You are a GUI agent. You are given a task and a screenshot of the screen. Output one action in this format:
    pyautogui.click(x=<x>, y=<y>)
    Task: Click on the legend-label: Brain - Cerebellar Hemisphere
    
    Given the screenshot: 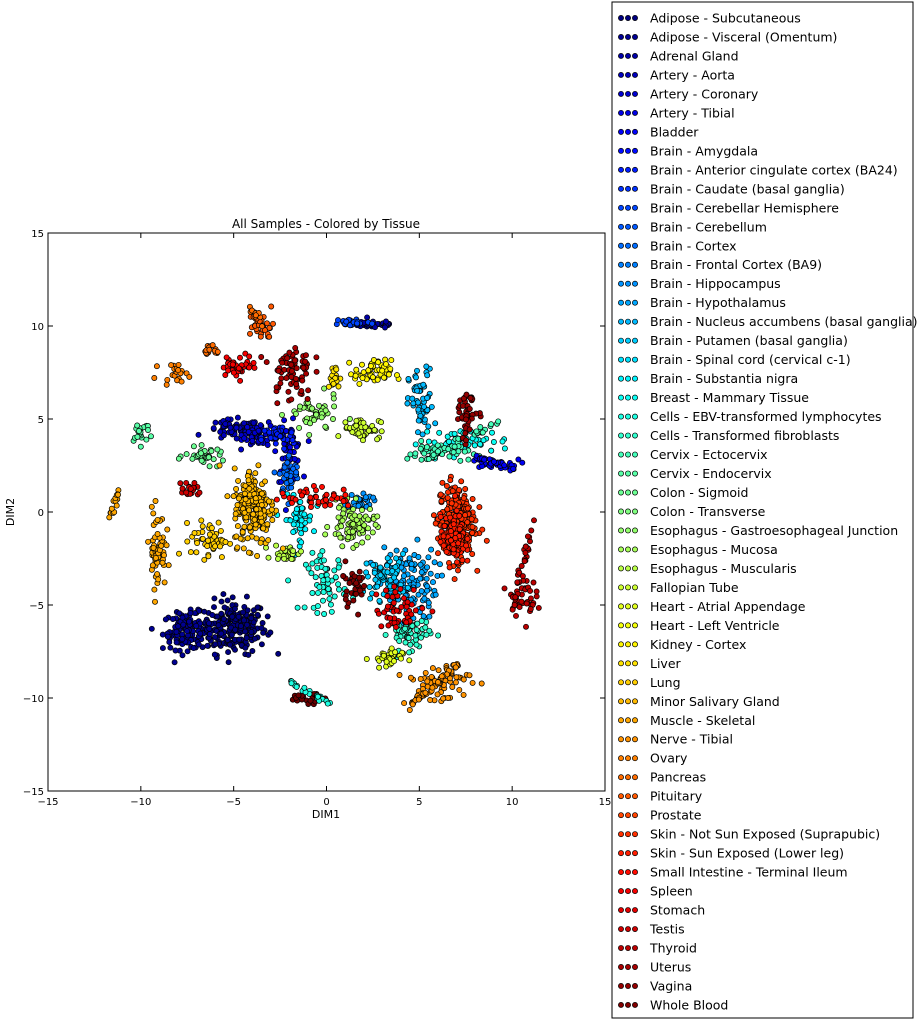 What is the action you would take?
    pyautogui.click(x=744, y=207)
    